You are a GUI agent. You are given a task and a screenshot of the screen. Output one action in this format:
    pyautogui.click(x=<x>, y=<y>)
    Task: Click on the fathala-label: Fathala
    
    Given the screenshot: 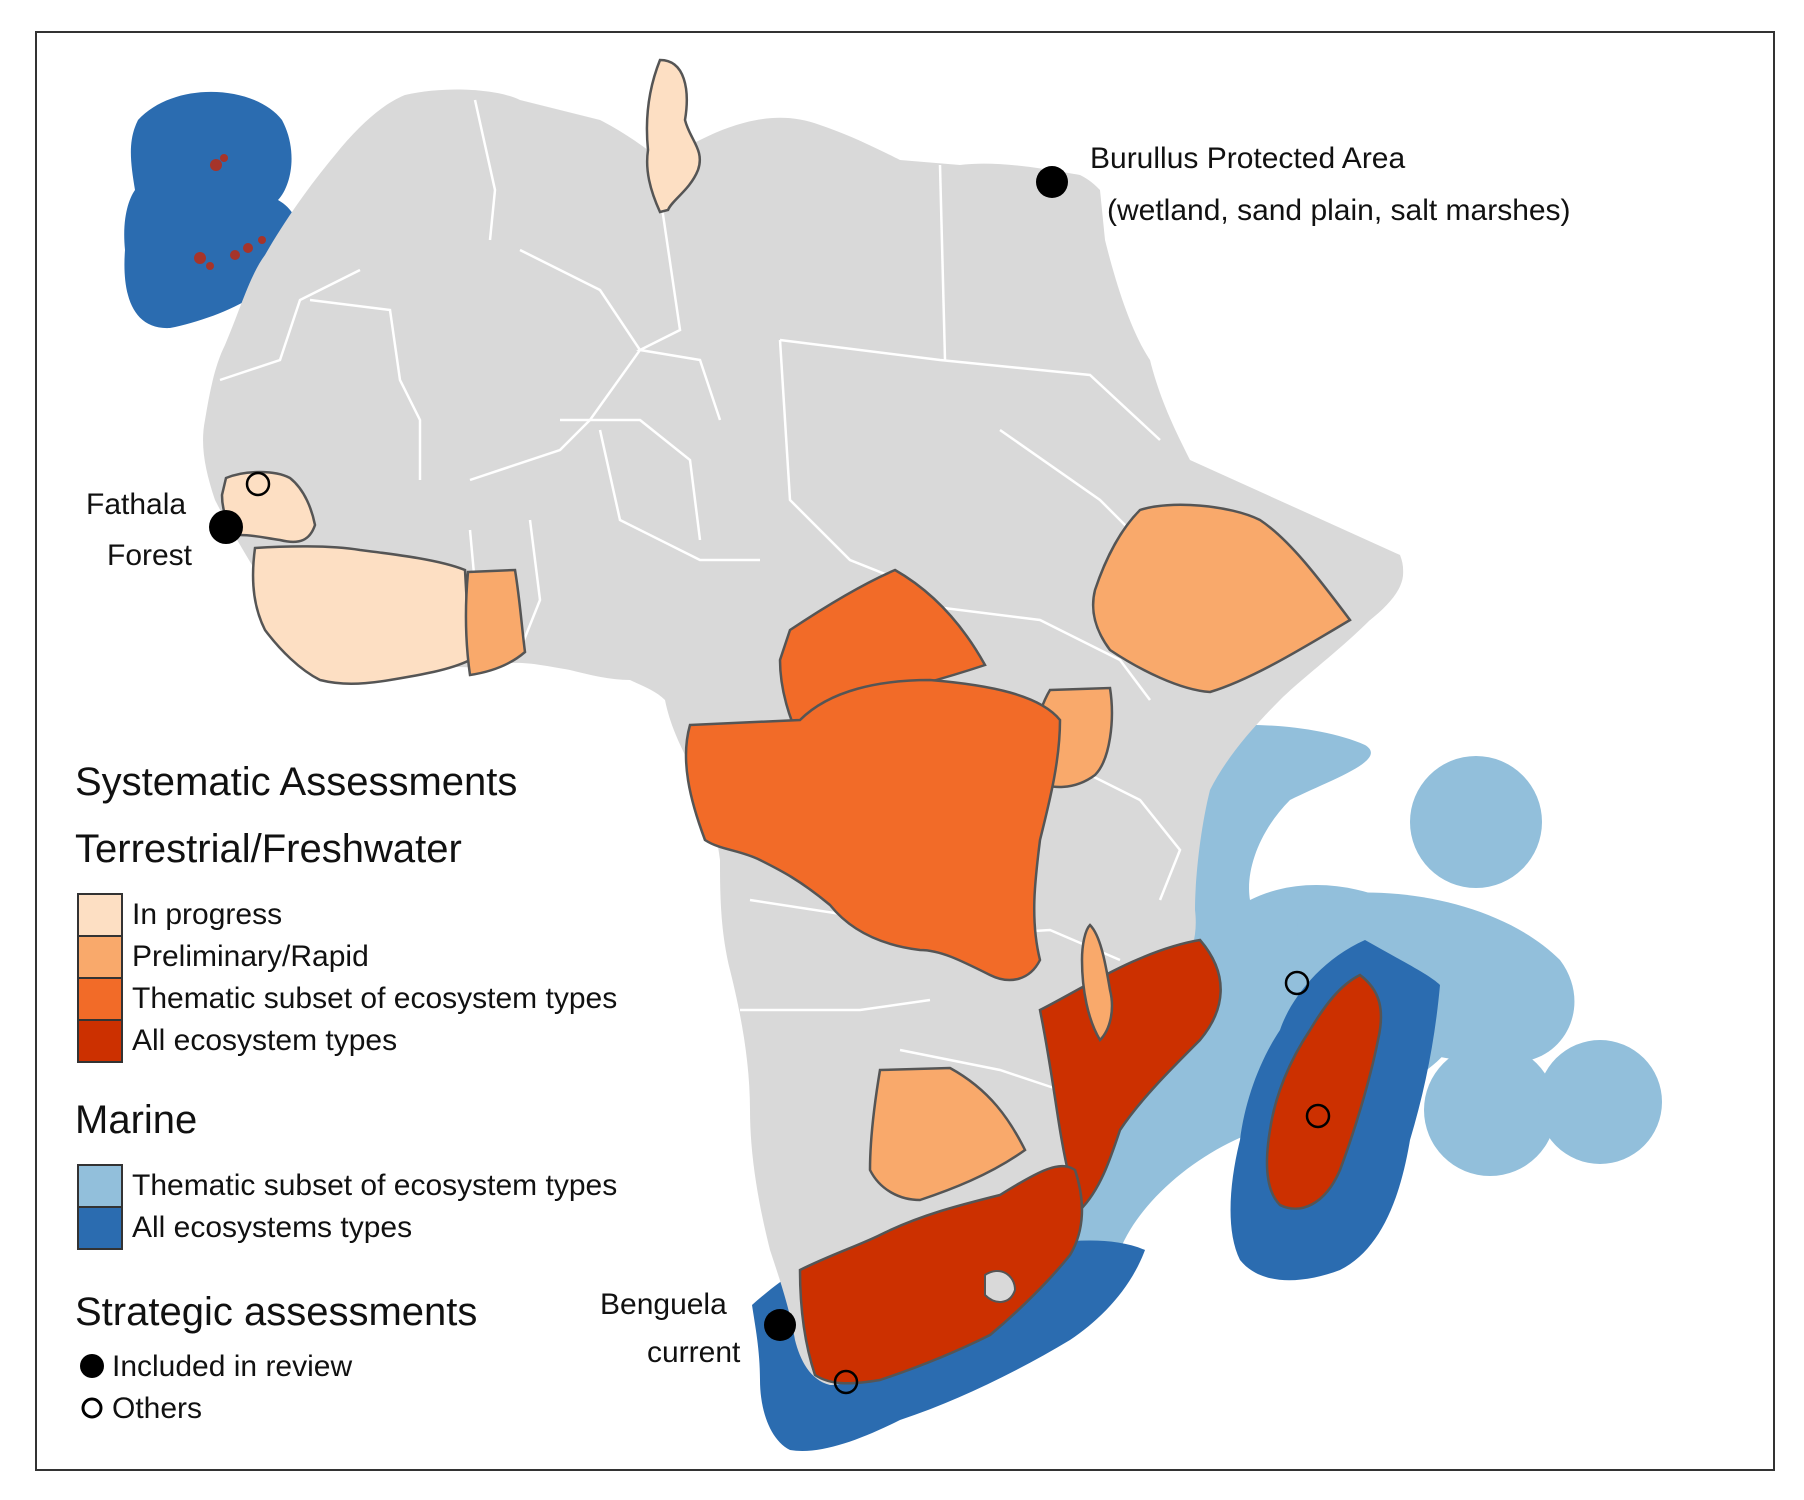 What is the action you would take?
    pyautogui.click(x=136, y=504)
    